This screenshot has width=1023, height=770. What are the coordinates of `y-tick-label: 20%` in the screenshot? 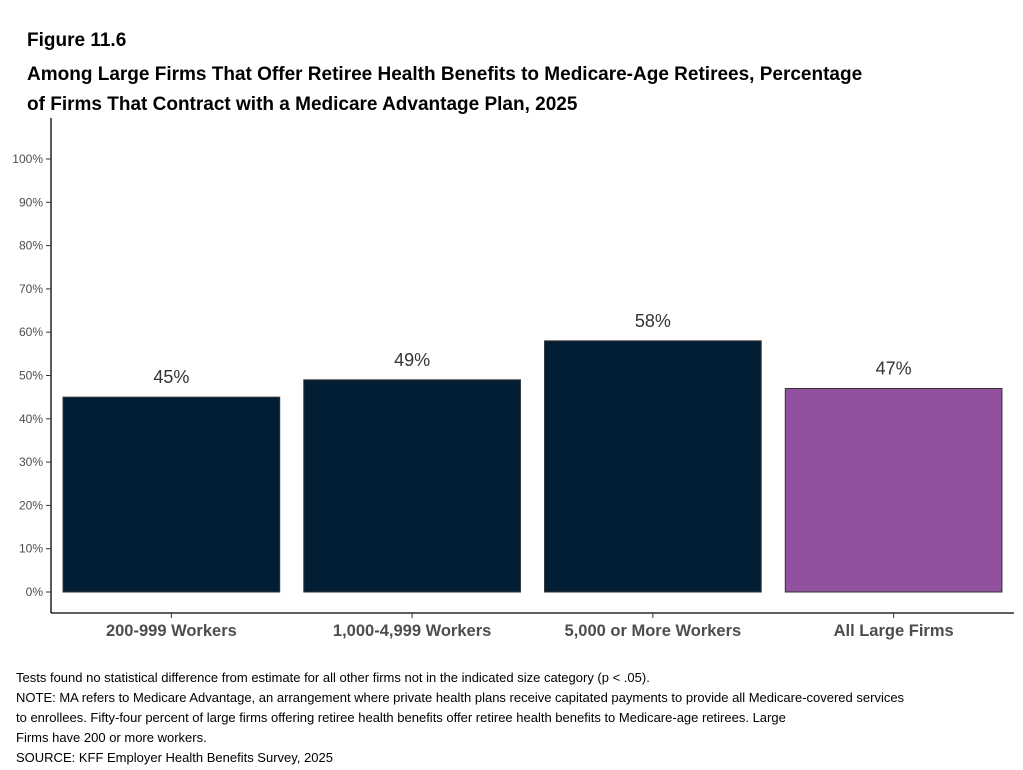 It's located at (31, 505).